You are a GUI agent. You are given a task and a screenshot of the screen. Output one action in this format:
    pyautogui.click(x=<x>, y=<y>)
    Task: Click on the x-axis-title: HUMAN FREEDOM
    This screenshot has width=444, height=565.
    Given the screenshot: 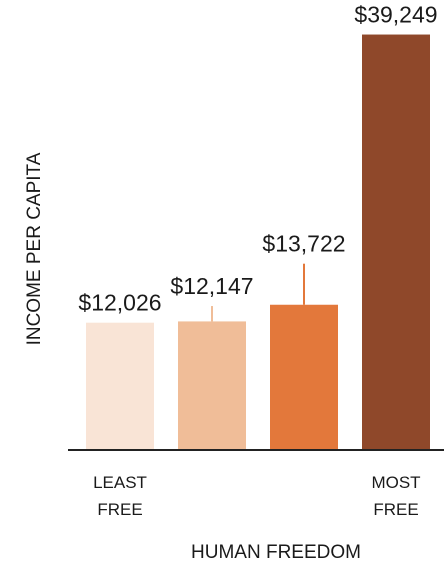 What is the action you would take?
    pyautogui.click(x=276, y=552)
    